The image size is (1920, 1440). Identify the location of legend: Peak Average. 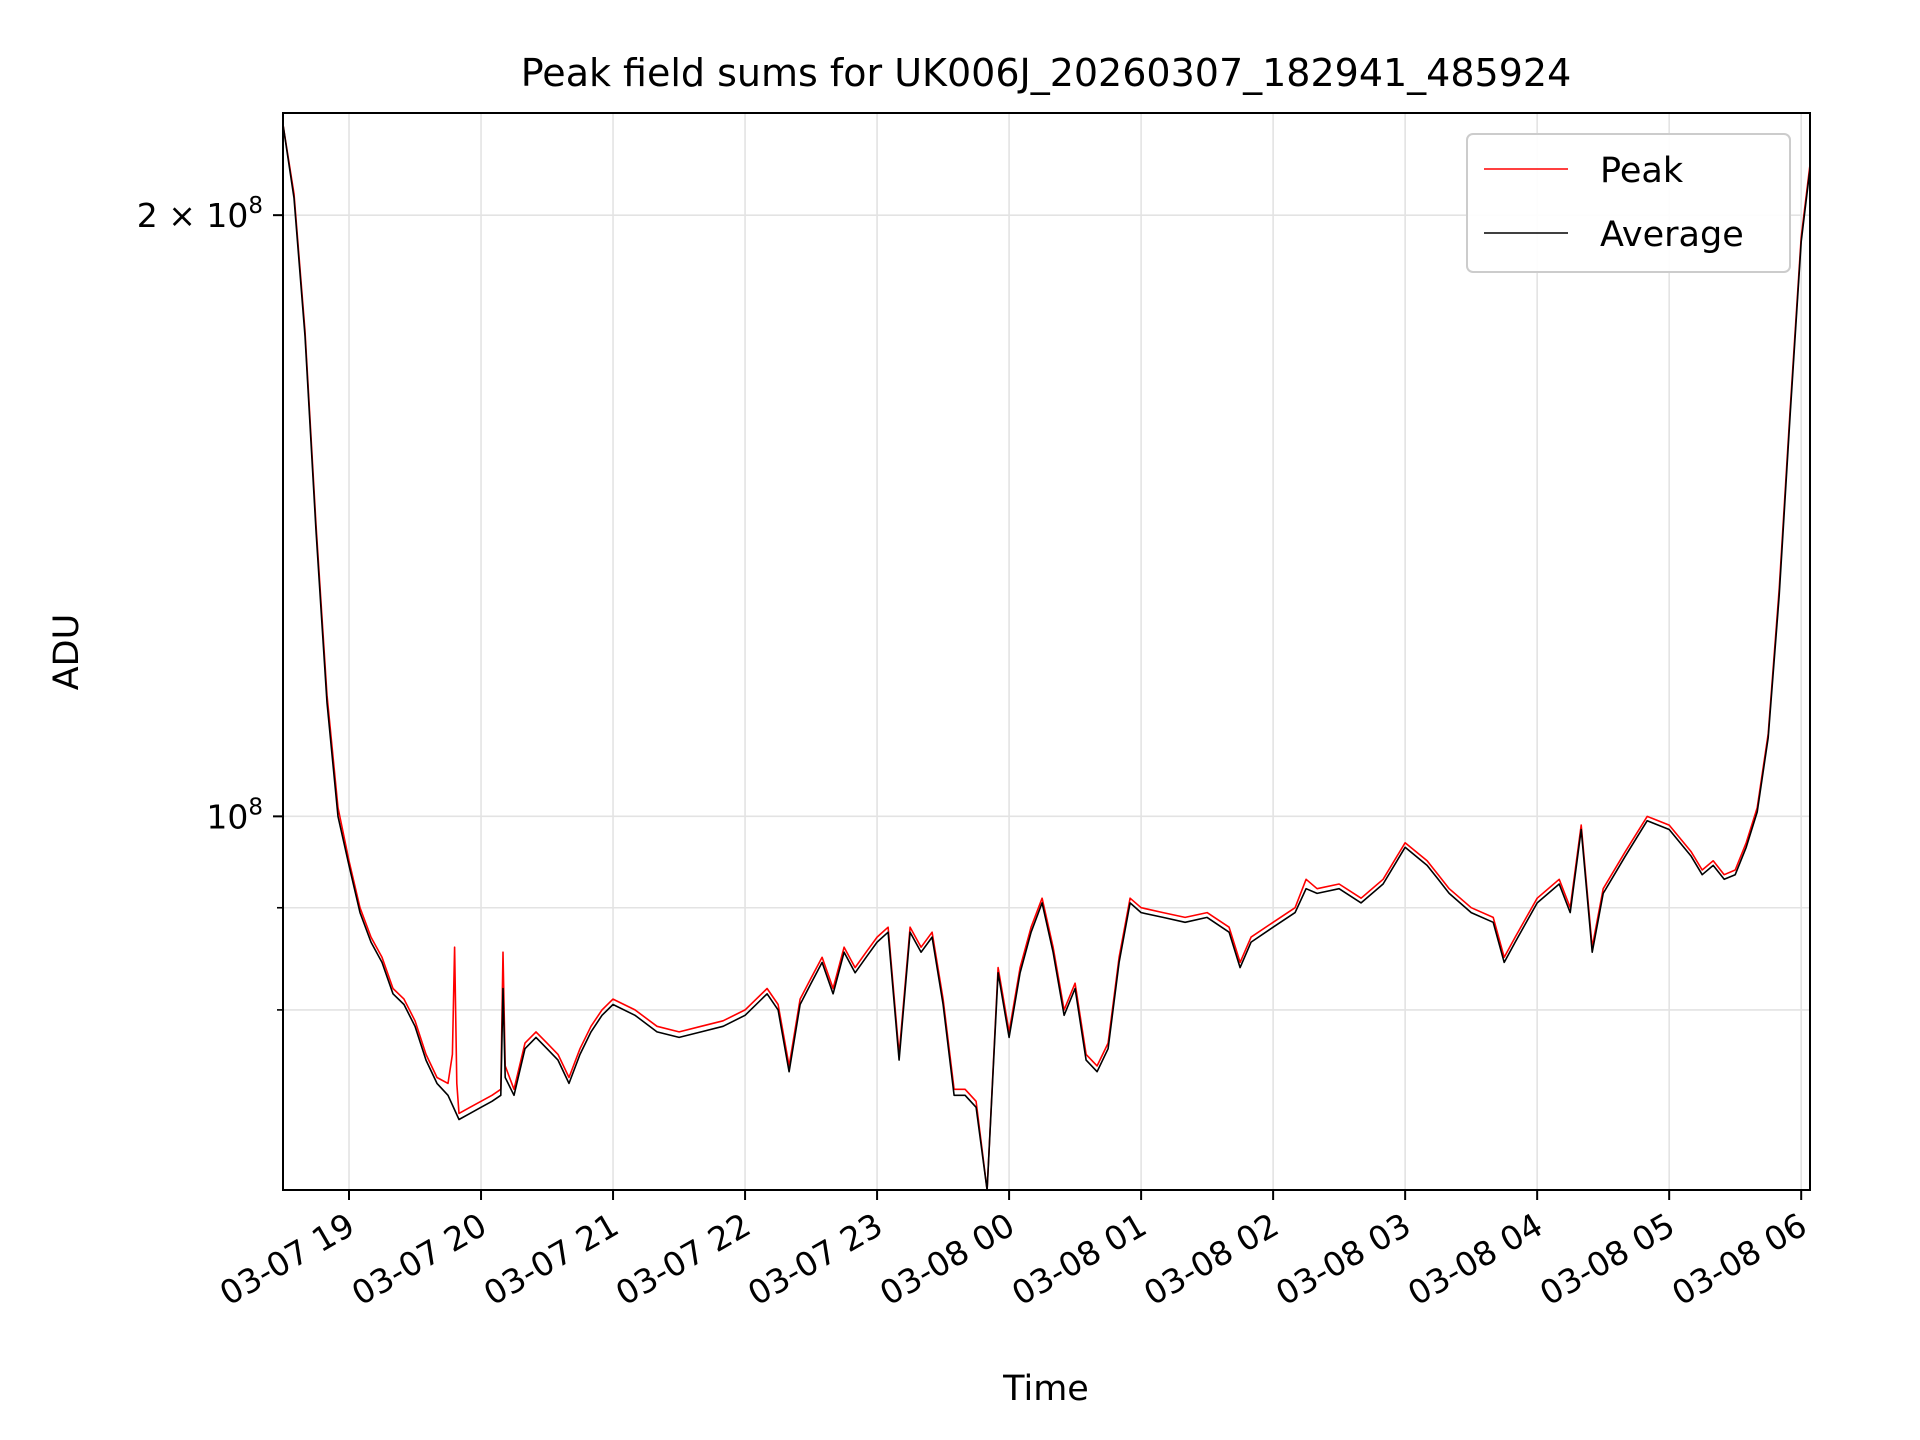
(1628, 203).